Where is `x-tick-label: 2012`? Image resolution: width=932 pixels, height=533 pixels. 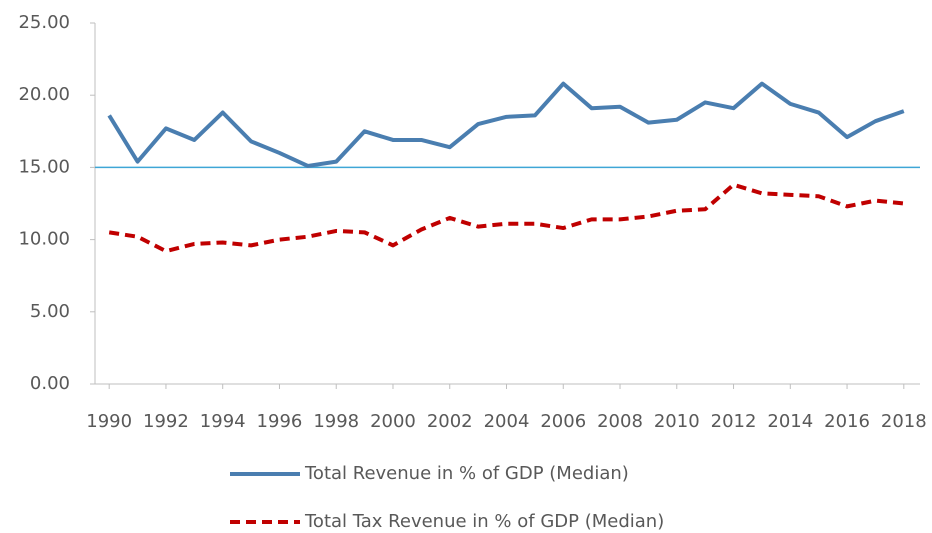 x-tick-label: 2012 is located at coordinates (734, 421).